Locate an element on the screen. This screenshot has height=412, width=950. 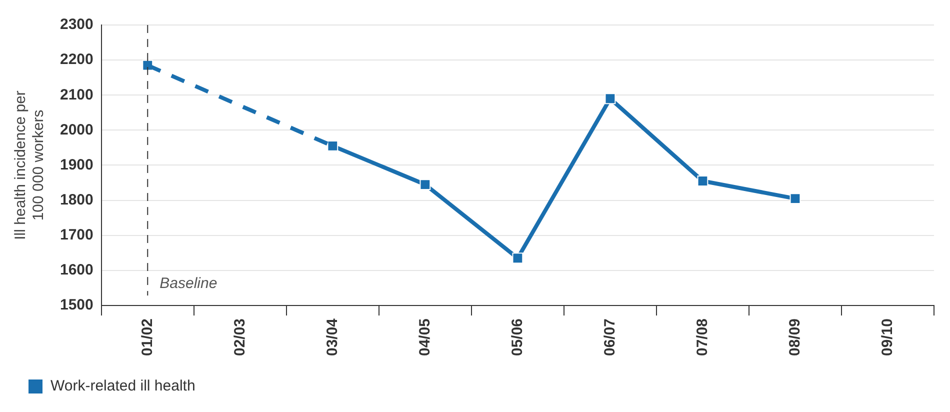
y-tick-label: 1800 is located at coordinates (77, 199).